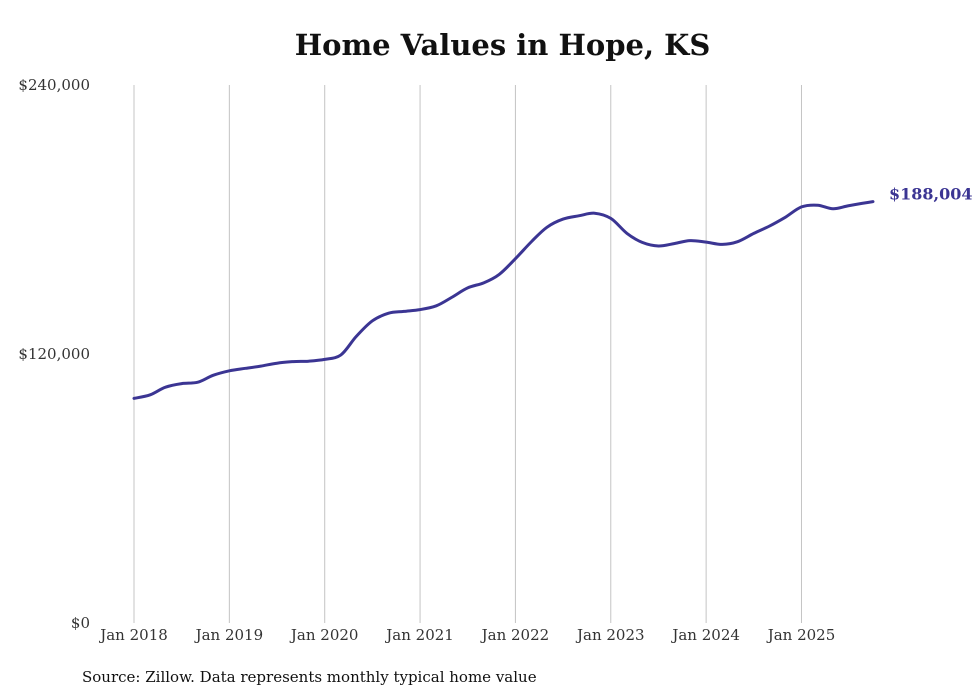 This screenshot has width=980, height=699. Describe the element at coordinates (515, 635) in the screenshot. I see `x-tick-label: Jan 2022` at that location.